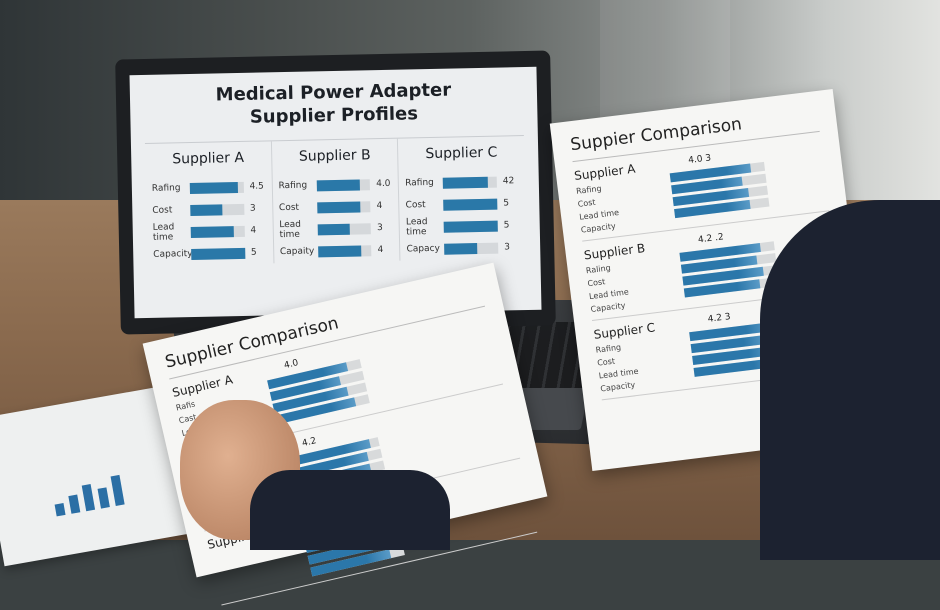 This screenshot has height=610, width=940. I want to click on metric-row: Capacy 3, so click(463, 248).